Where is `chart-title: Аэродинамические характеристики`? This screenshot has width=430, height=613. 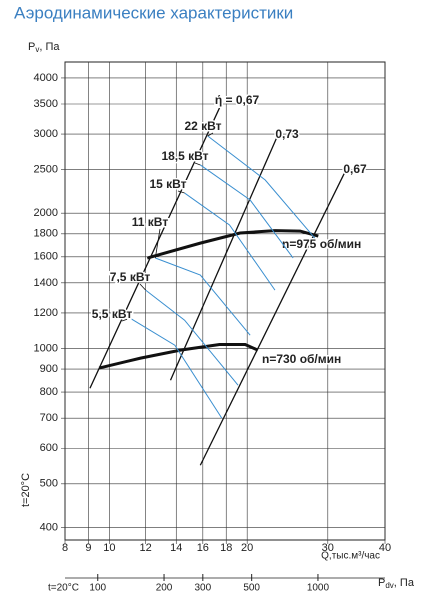 chart-title: Аэродинамические характеристики is located at coordinates (153, 12).